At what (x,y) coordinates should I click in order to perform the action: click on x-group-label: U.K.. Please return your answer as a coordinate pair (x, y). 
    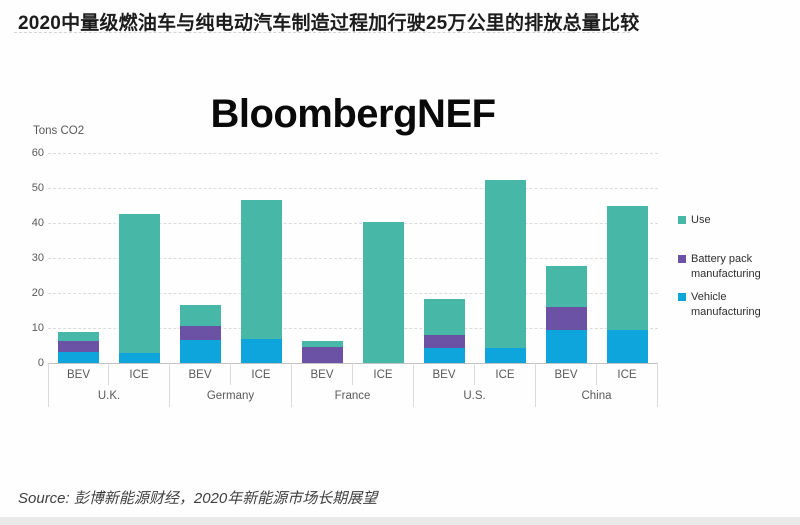
    Looking at the image, I should click on (109, 396).